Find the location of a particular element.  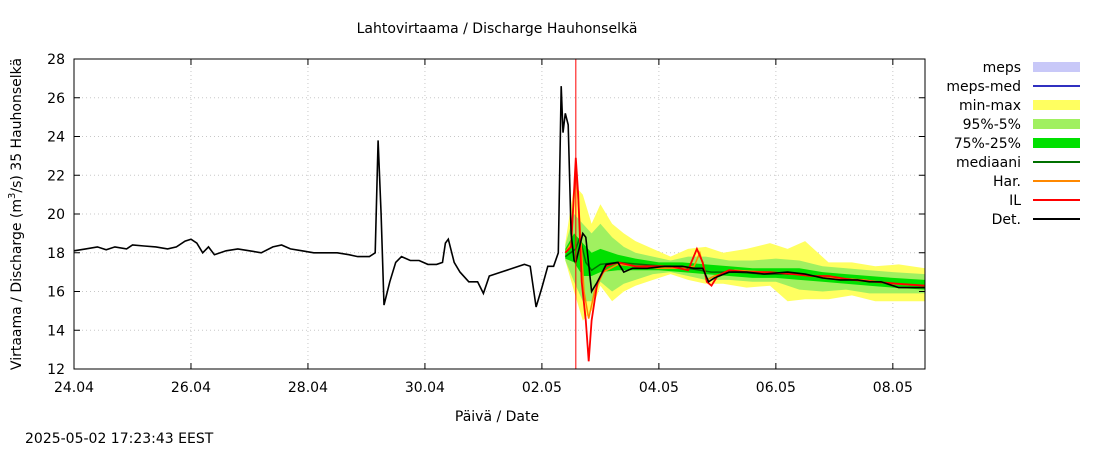

legend-label: 75%-25% is located at coordinates (987, 144).